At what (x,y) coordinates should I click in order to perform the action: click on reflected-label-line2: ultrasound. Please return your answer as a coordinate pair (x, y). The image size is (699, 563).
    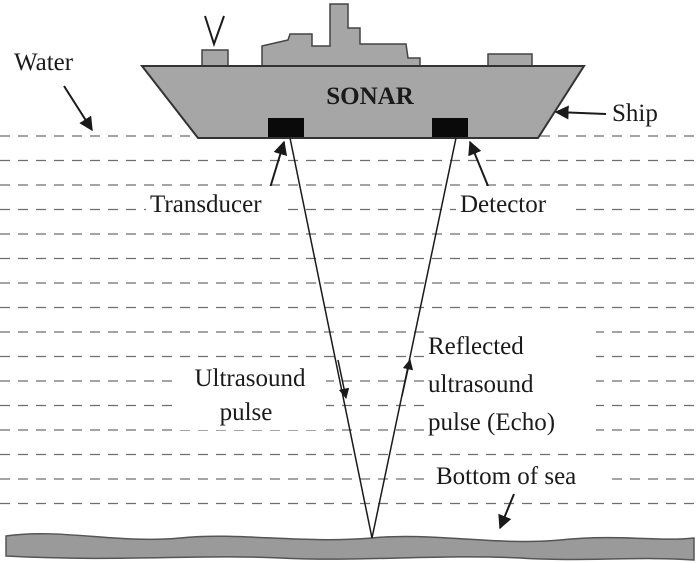
    Looking at the image, I should click on (481, 384).